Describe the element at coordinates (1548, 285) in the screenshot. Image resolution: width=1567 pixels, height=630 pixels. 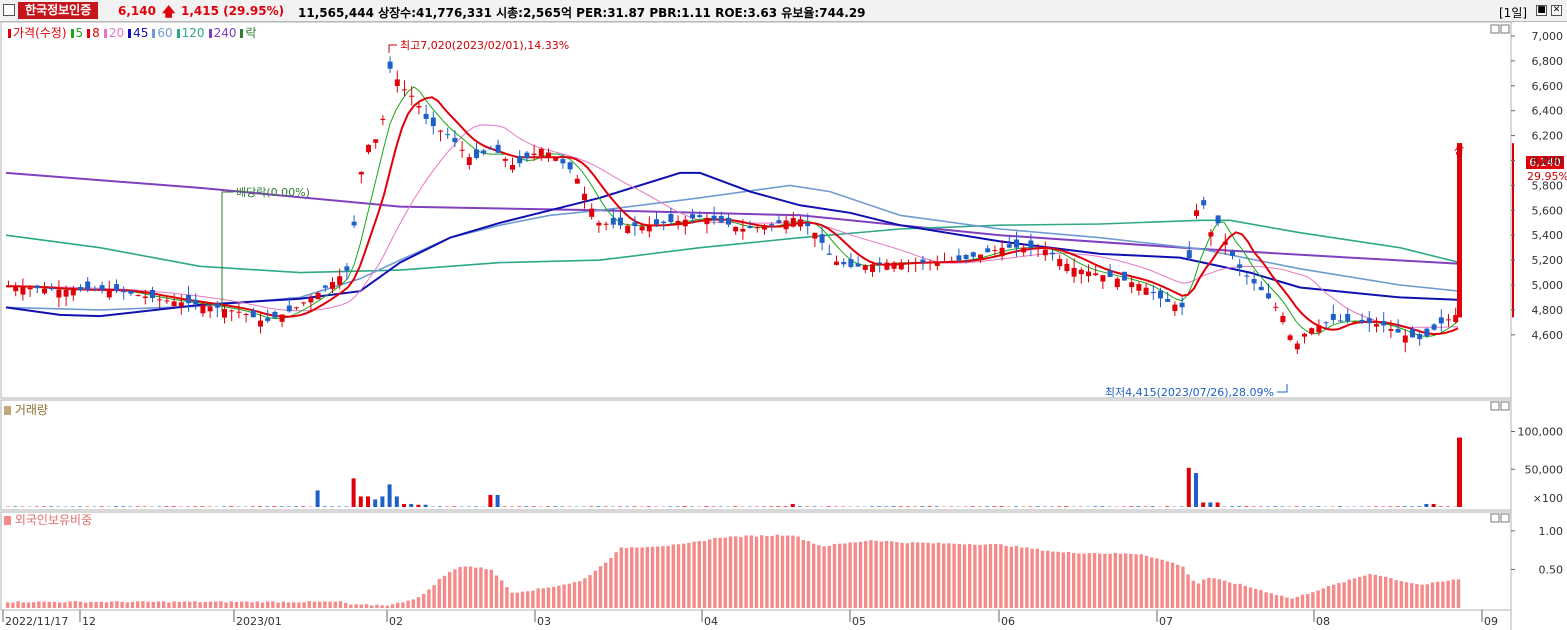
I see `y-tick-label: 5,000` at that location.